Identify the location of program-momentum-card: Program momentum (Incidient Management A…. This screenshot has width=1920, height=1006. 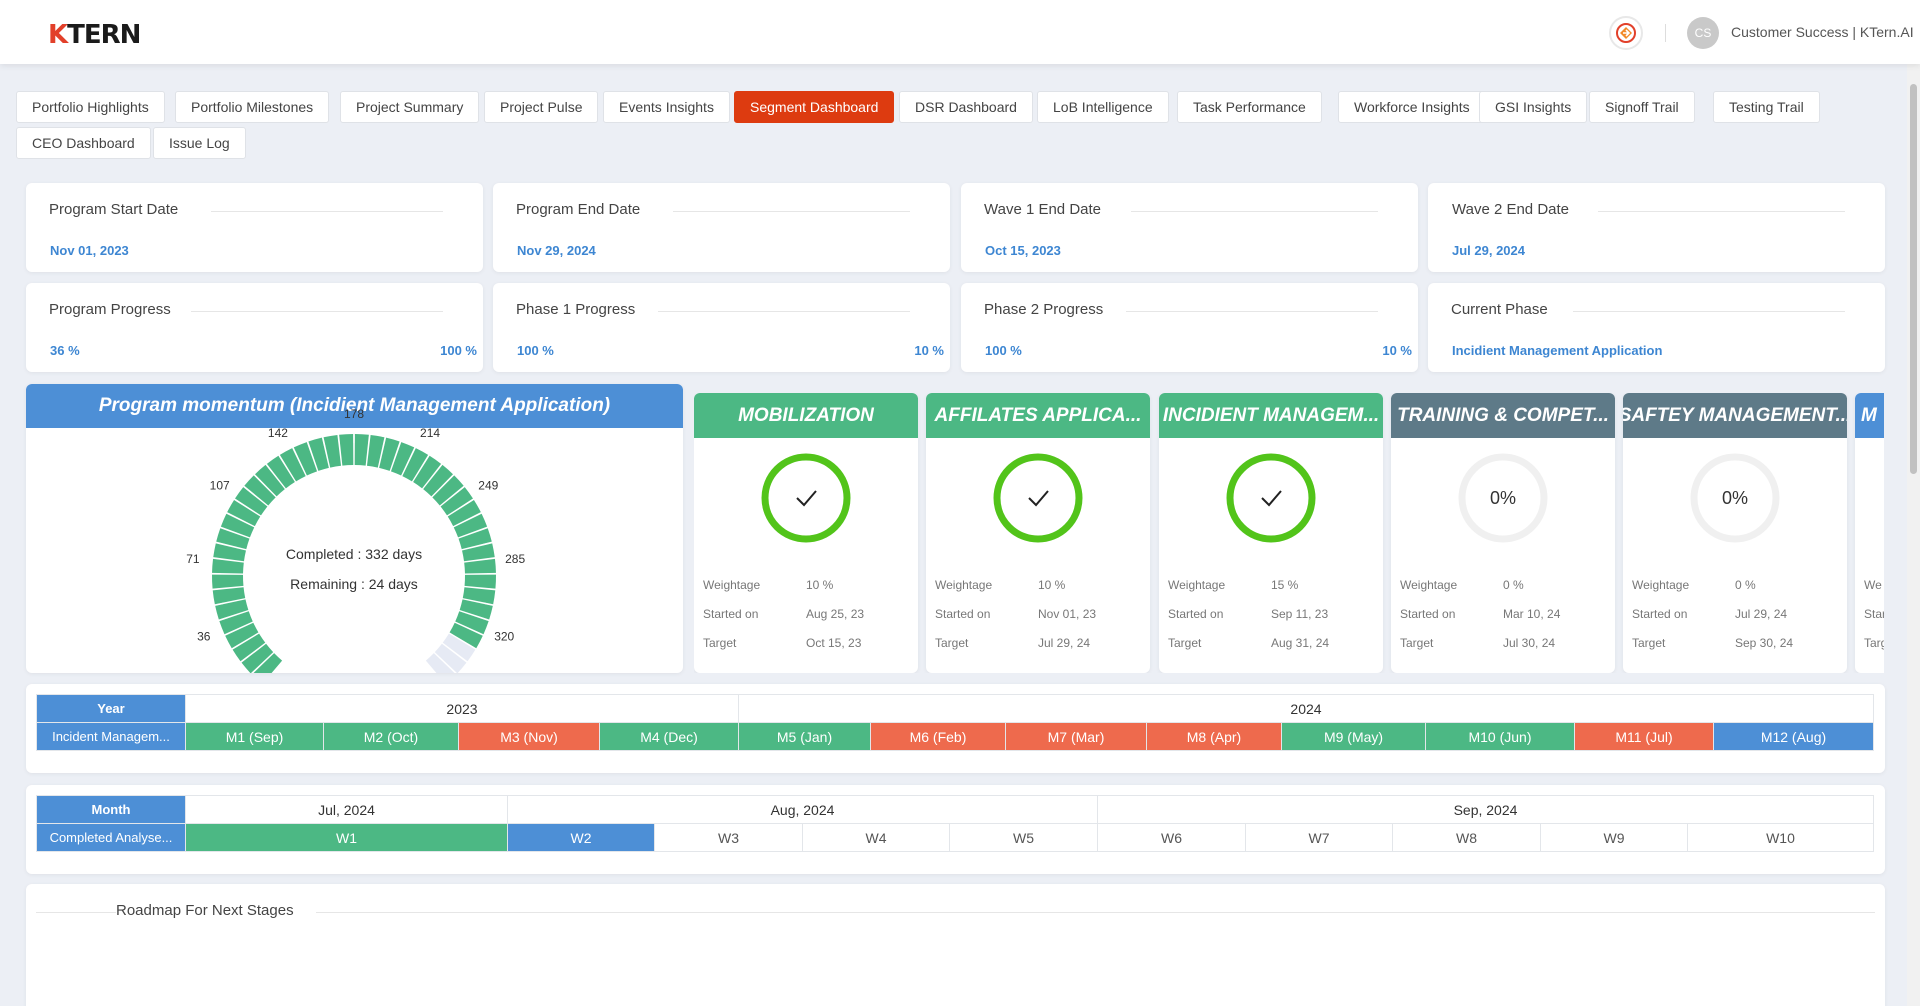
(354, 528).